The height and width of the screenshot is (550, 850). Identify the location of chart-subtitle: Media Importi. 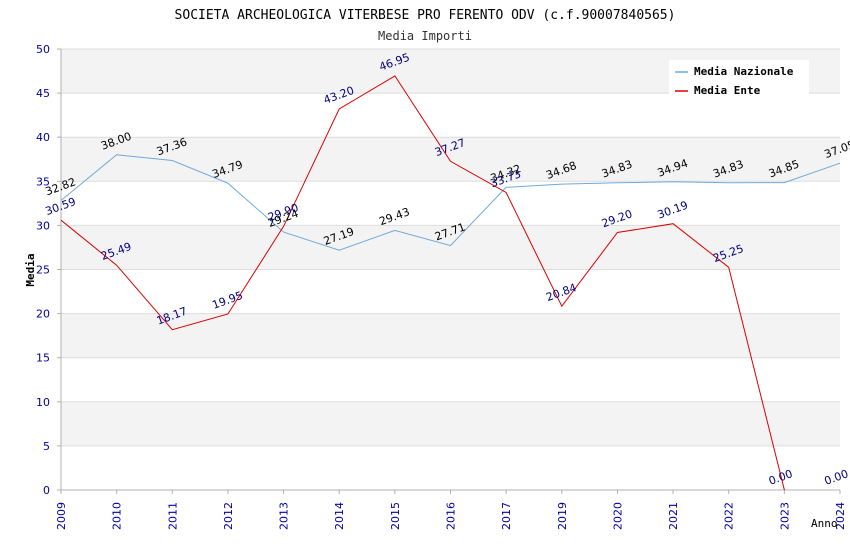
(425, 36).